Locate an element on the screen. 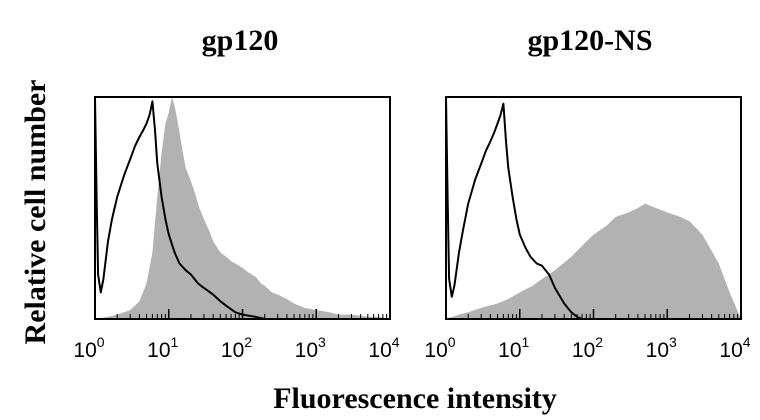 This screenshot has width=760, height=420. y-axis-label: Relative cell number is located at coordinates (35, 212).